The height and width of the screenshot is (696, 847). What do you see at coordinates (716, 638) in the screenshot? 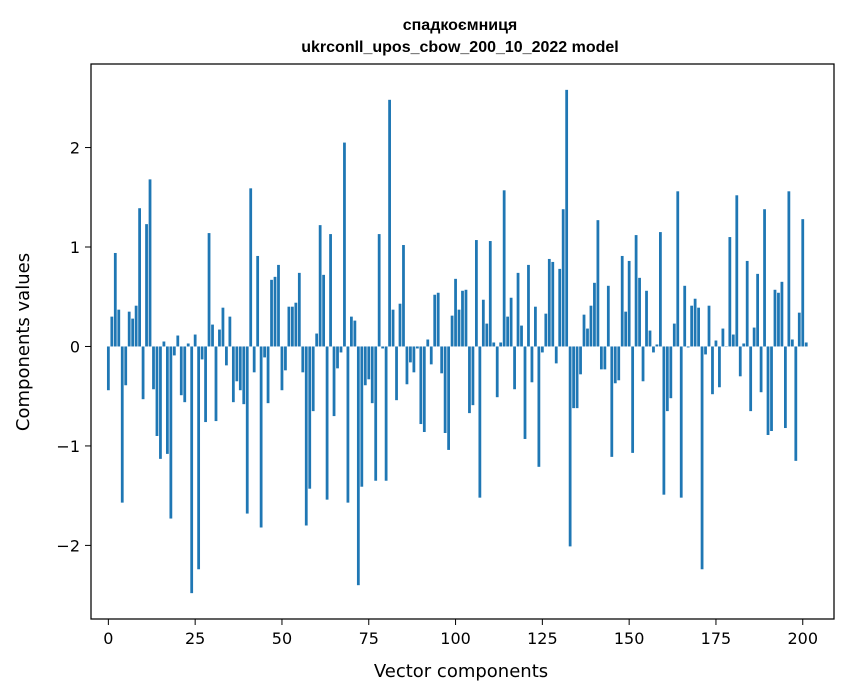
I see `x-tick-label-175: 175` at bounding box center [716, 638].